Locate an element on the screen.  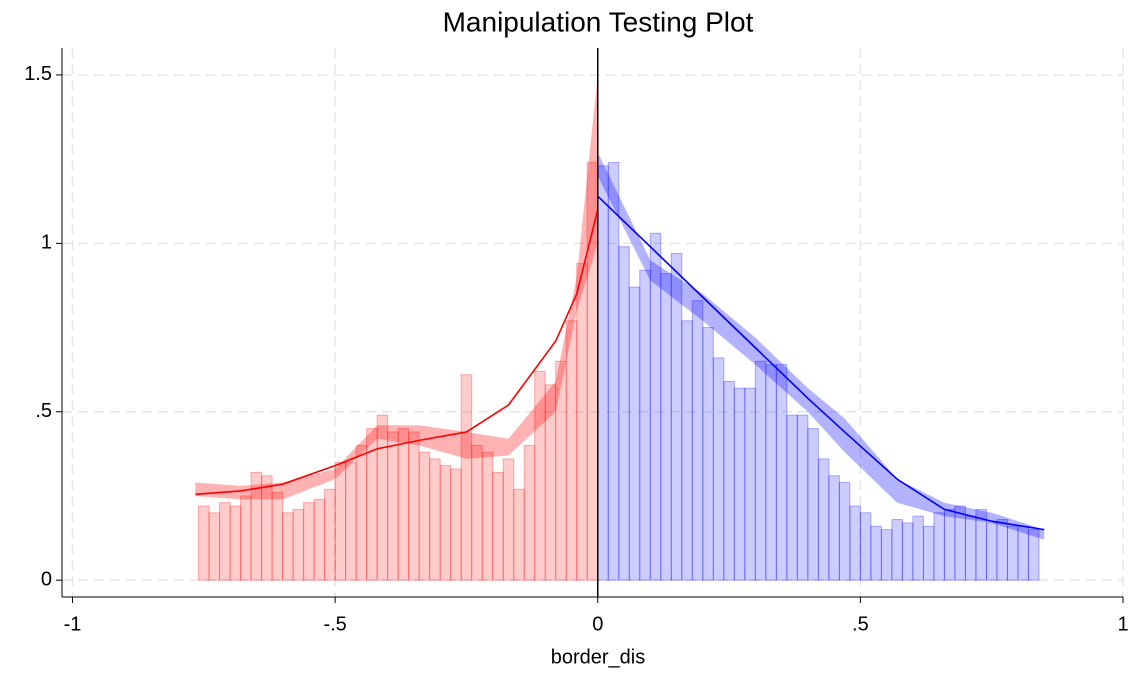
chart-title: Manipulation Testing Plot is located at coordinates (598, 21).